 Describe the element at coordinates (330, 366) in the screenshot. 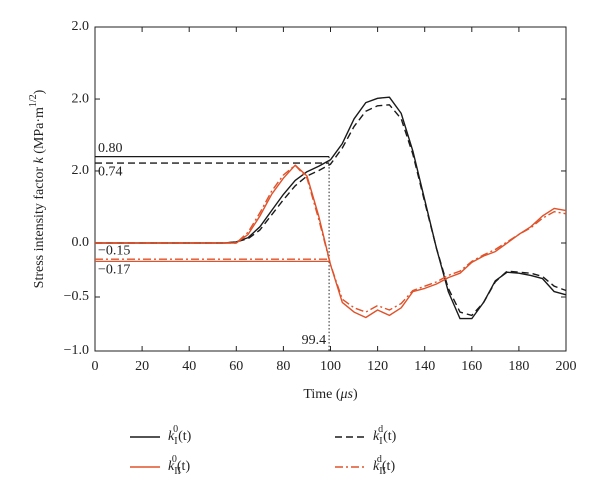

I see `x-tick-label: 100` at that location.